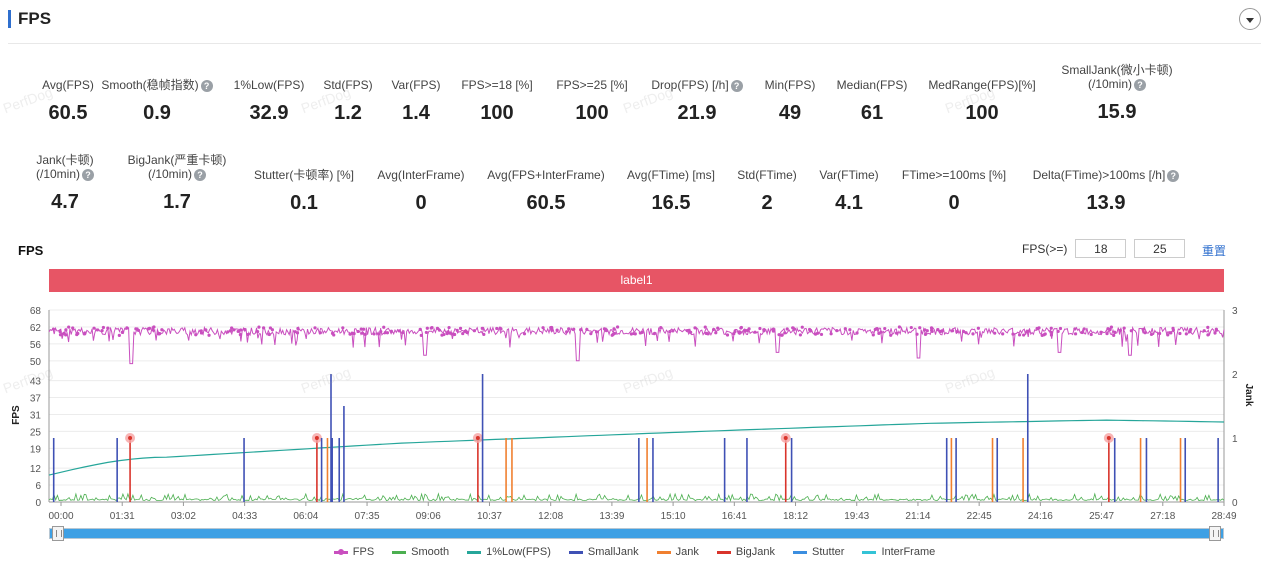 The width and height of the screenshot is (1269, 564). Describe the element at coordinates (1215, 533) in the screenshot. I see `slider-end-handle` at that location.